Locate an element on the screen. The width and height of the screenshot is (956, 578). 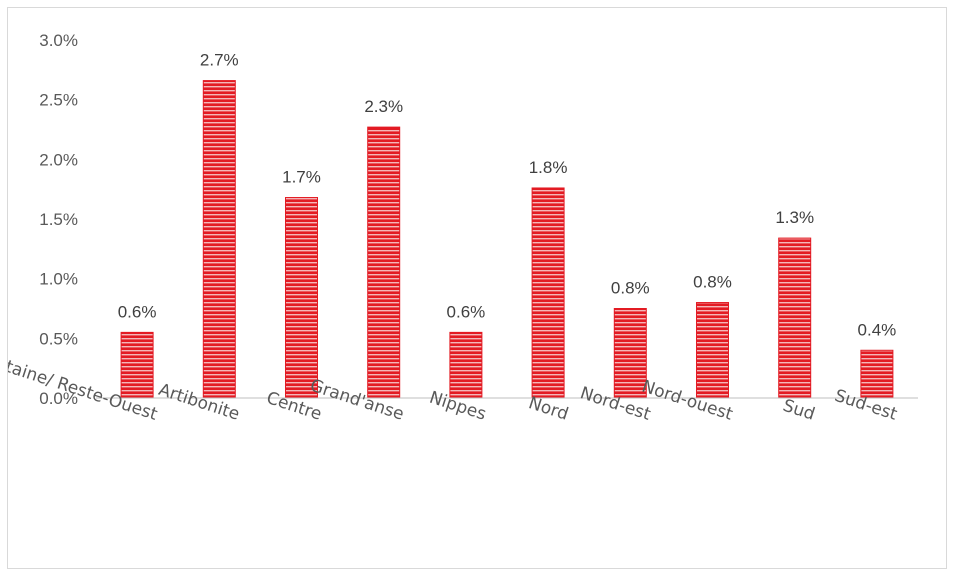
y-axis-ticks: 0.0% 0.5% 1.0% 1.5% 2.0% 2.5% 3.0% is located at coordinates (58, 219).